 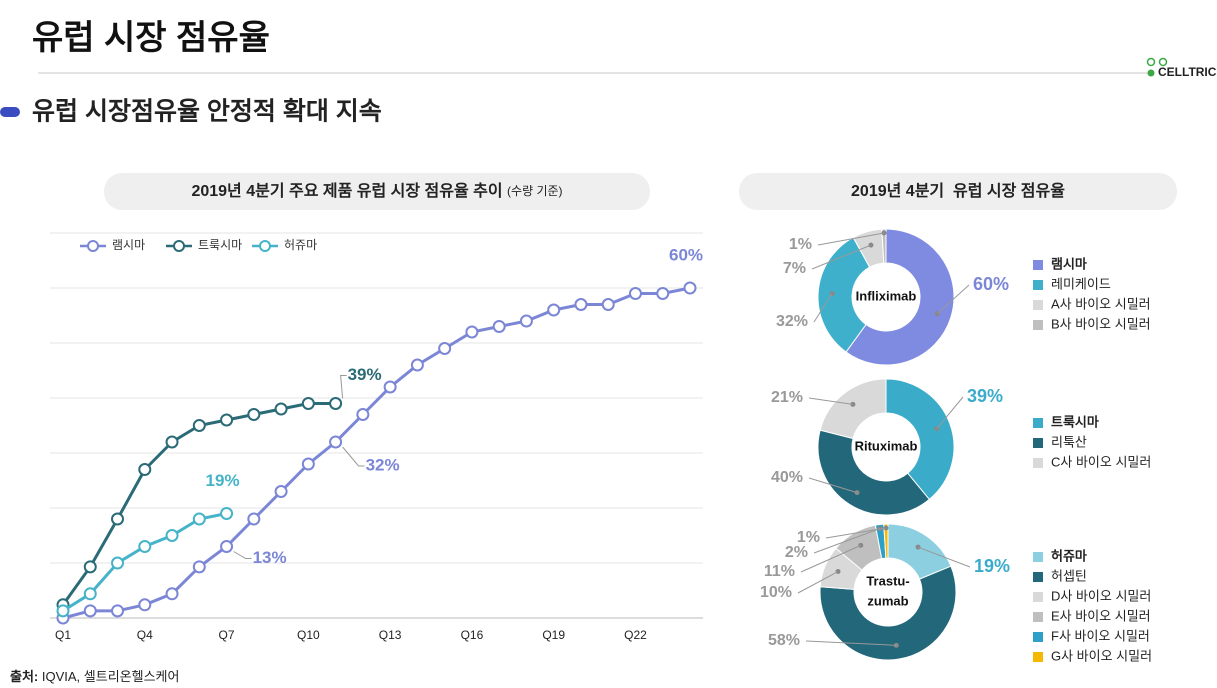 I want to click on value-label: 10%, so click(x=776, y=592).